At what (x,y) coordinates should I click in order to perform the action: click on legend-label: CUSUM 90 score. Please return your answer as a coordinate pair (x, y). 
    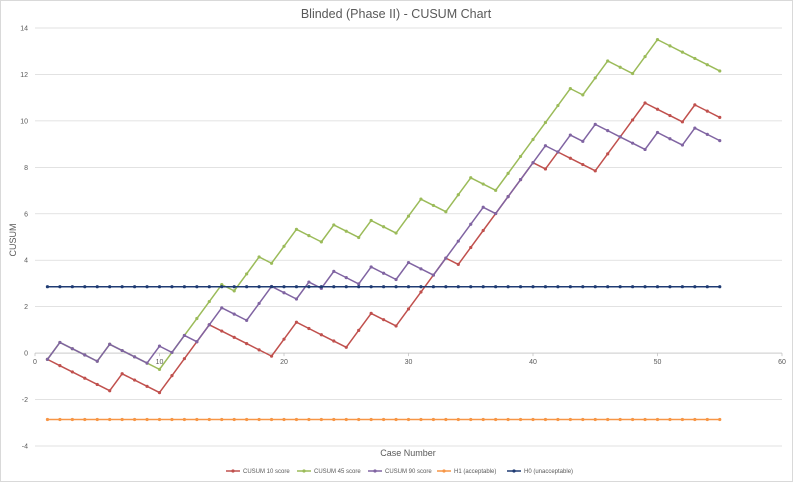
    Looking at the image, I should click on (408, 472).